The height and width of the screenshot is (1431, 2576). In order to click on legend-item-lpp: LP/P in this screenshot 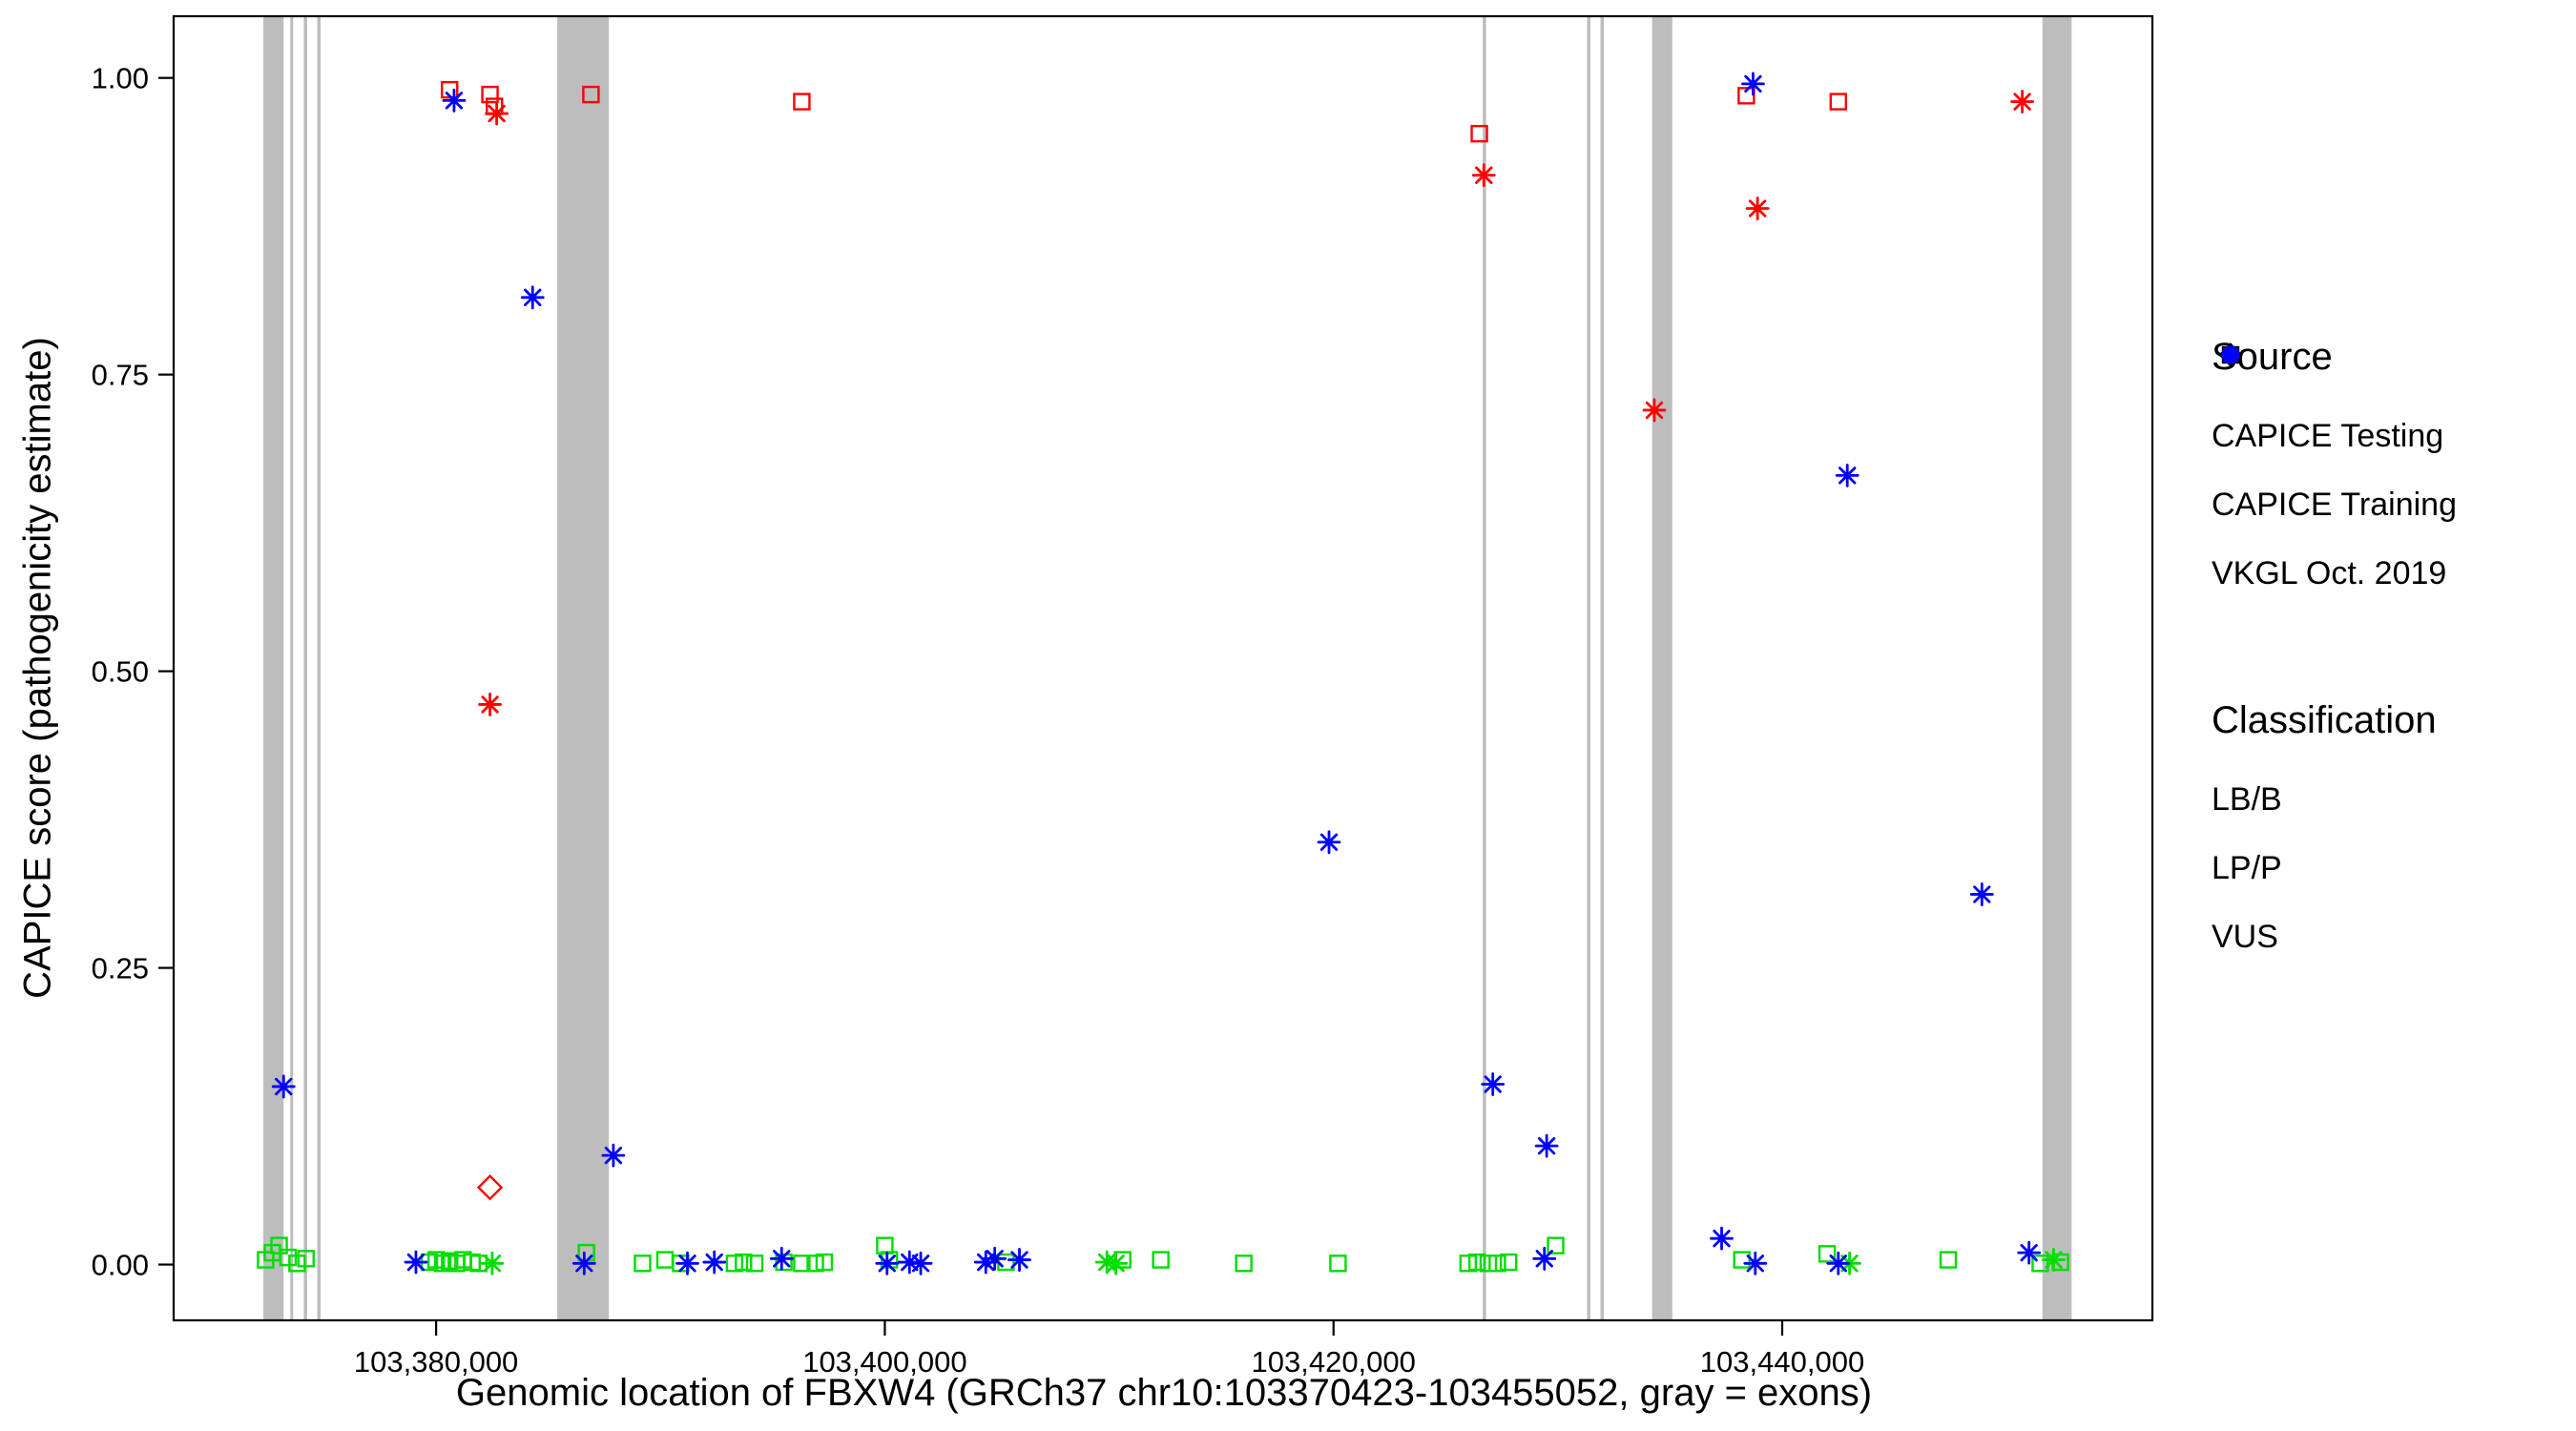, I will do `click(2334, 623)`.